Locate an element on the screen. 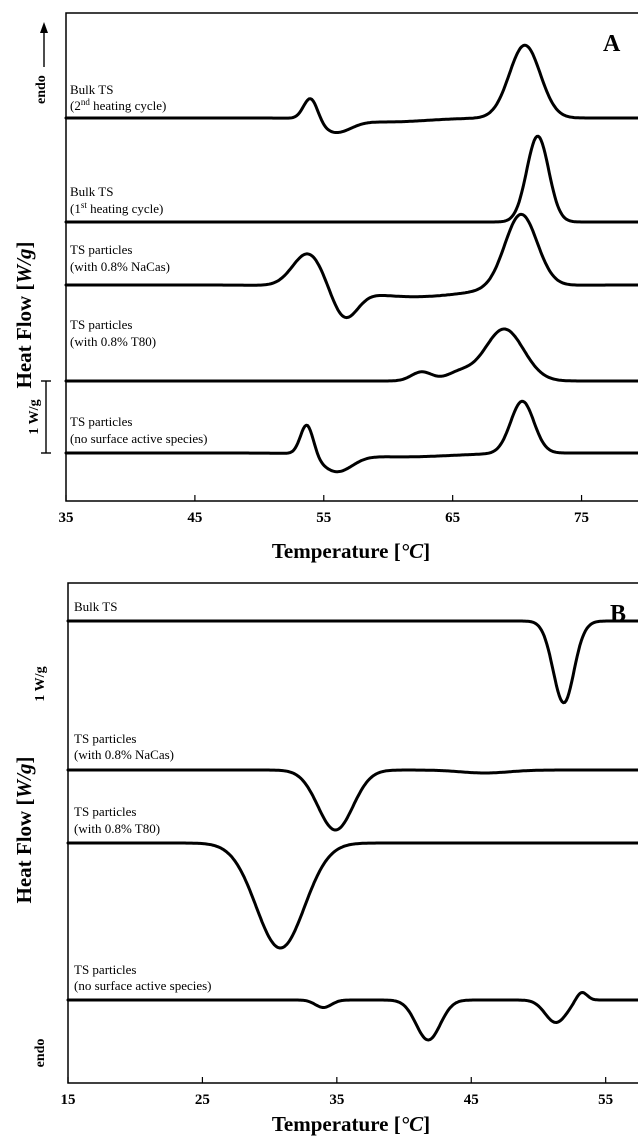 The height and width of the screenshot is (1137, 638). panel-a-curve-particles-t80 is located at coordinates (351, 355).